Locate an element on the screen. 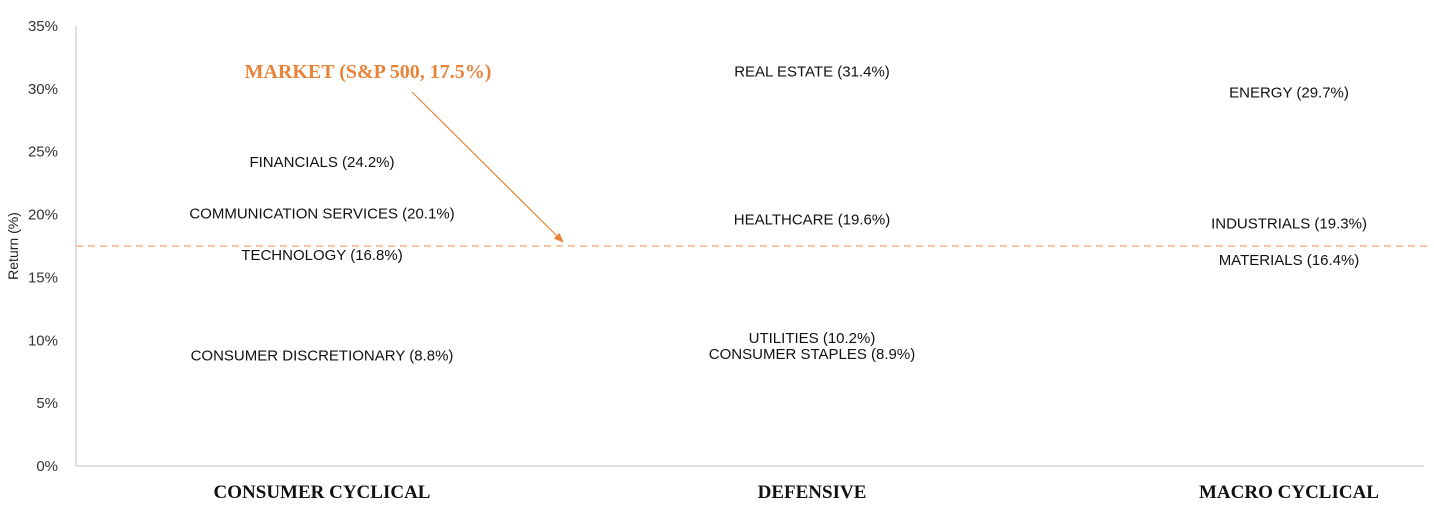 This screenshot has width=1434, height=517. sector-point-label: HEALTHCARE (19.6%) is located at coordinates (812, 220).